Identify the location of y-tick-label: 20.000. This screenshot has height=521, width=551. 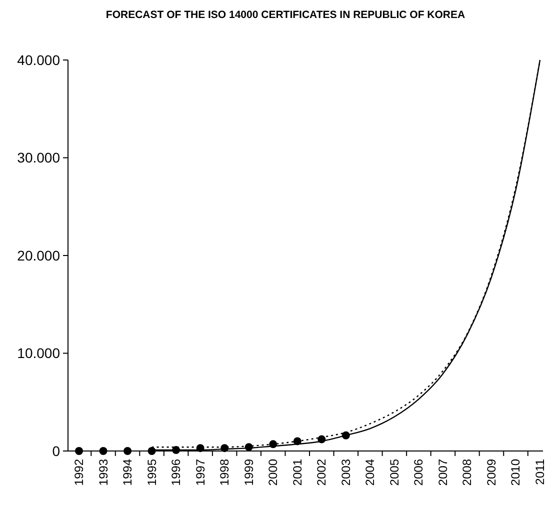
(38, 255).